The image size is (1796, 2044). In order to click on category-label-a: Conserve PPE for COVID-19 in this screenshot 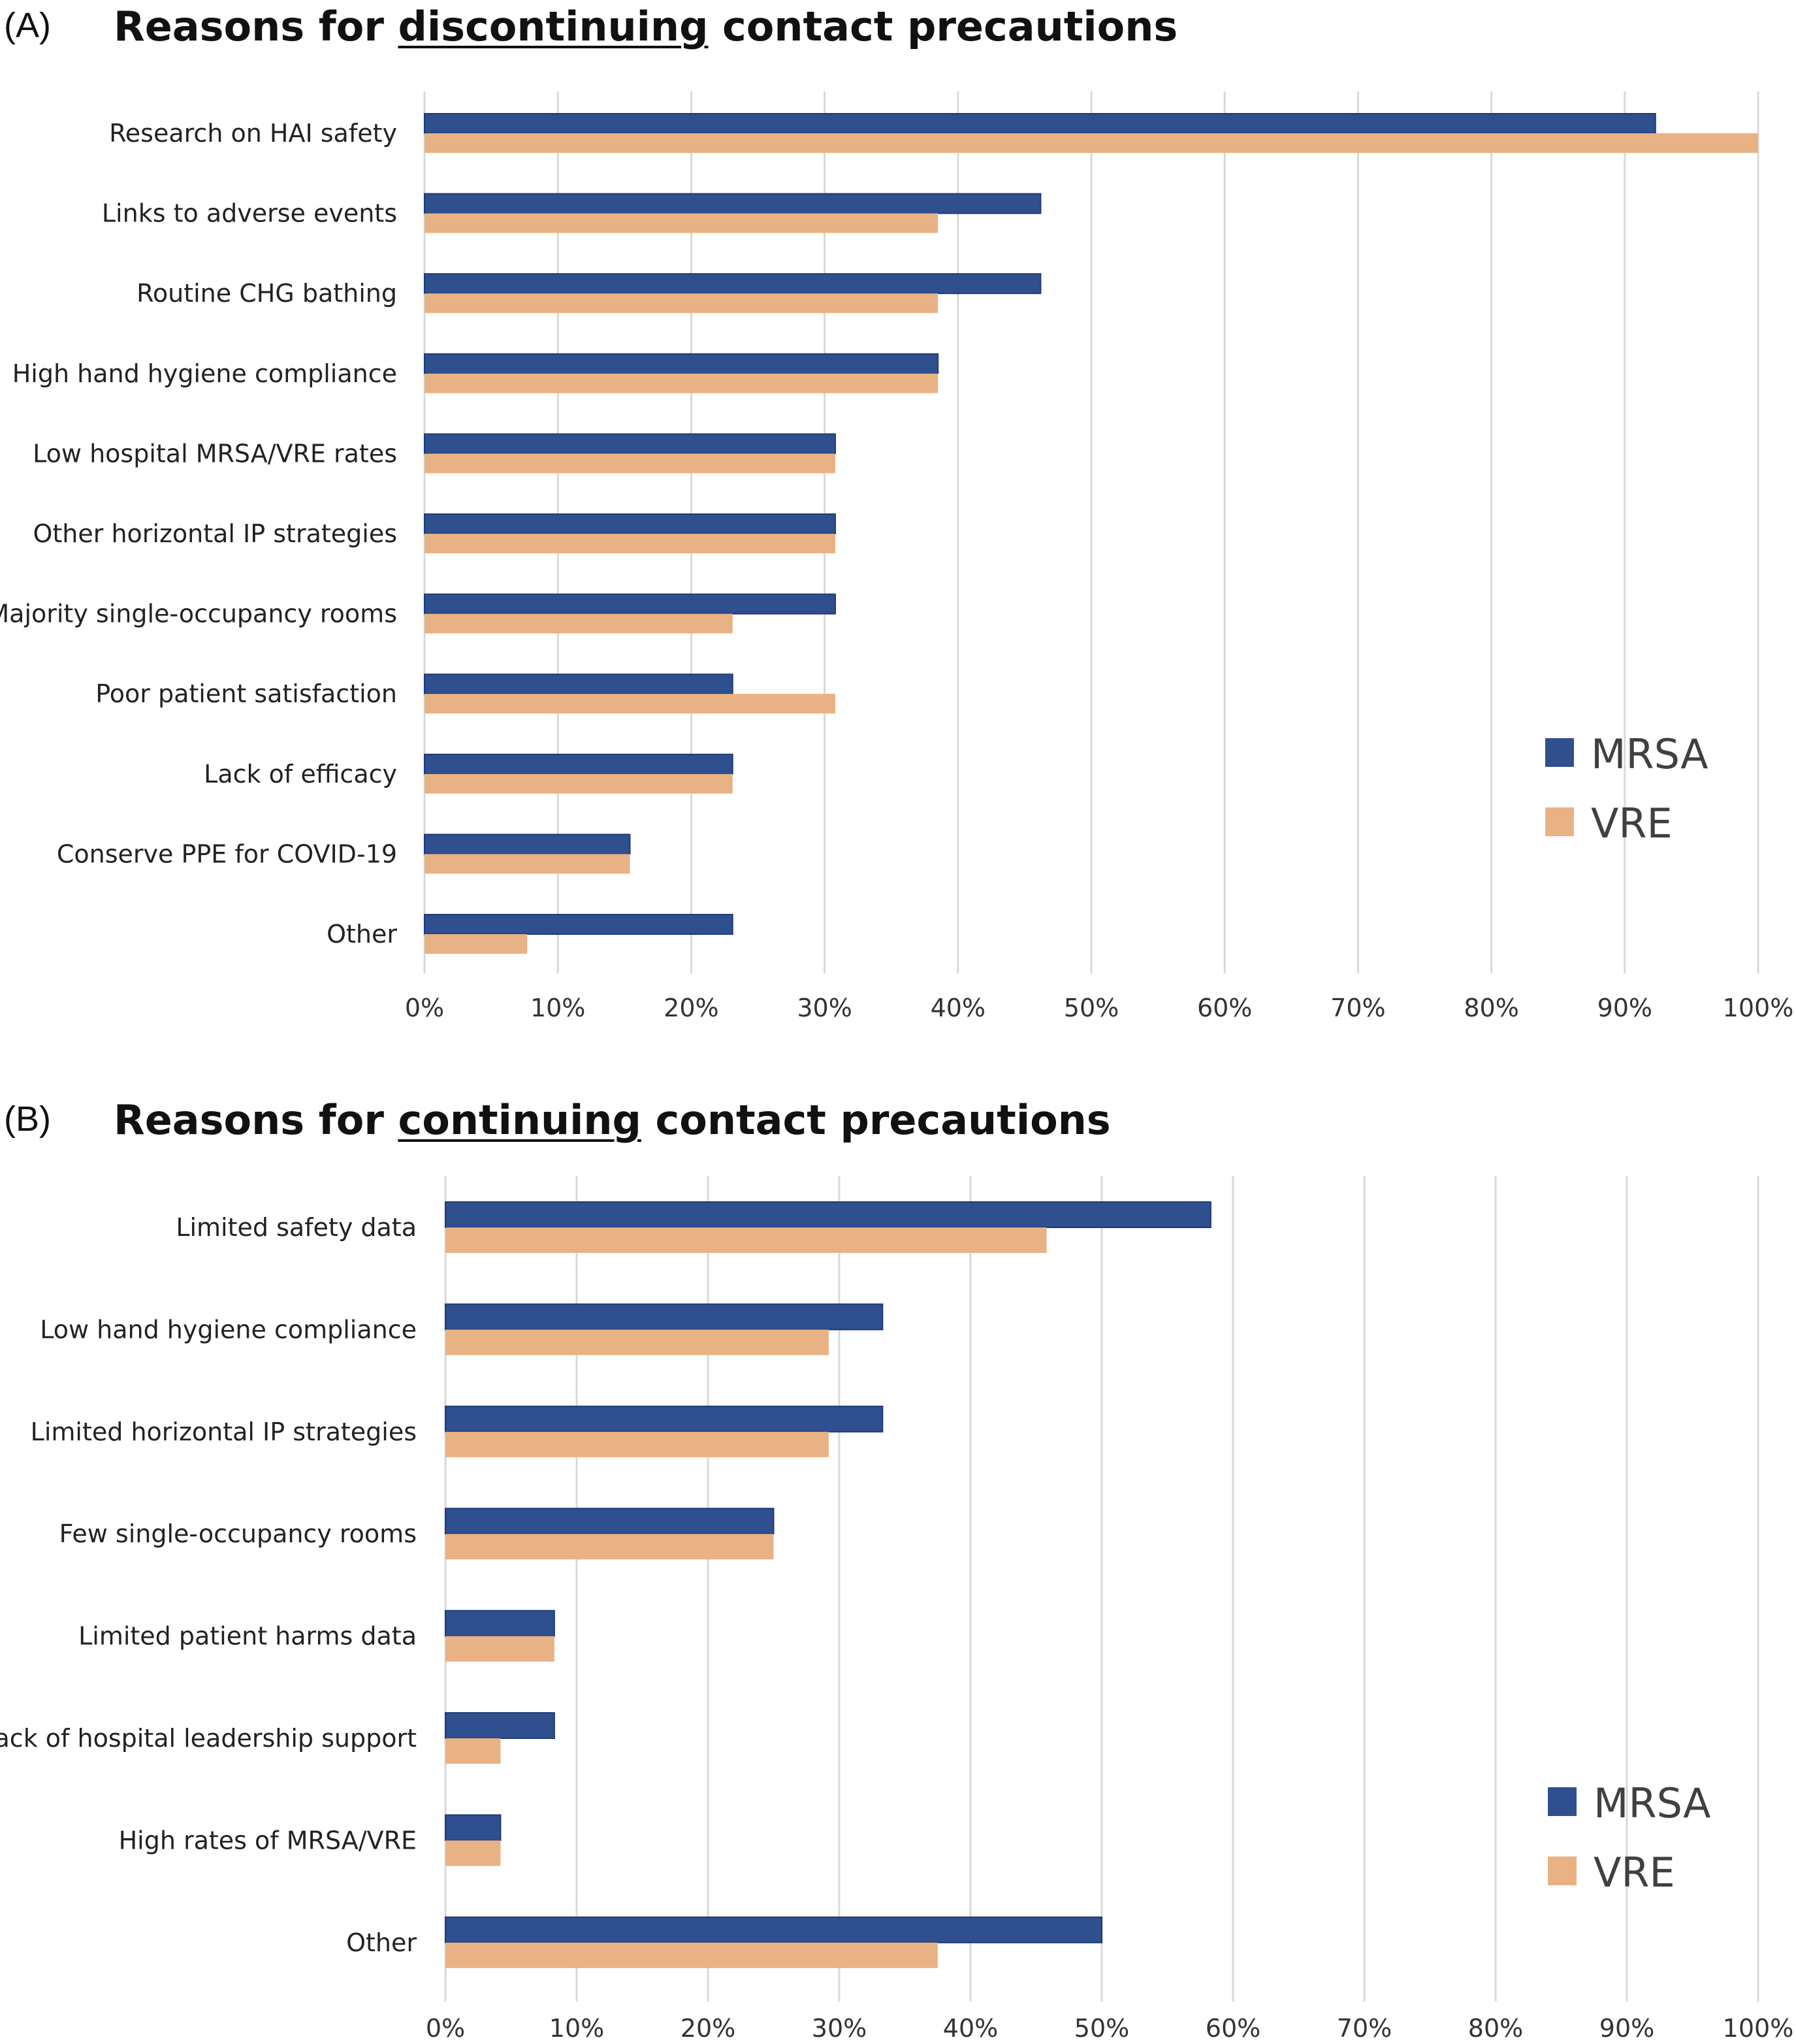, I will do `click(227, 853)`.